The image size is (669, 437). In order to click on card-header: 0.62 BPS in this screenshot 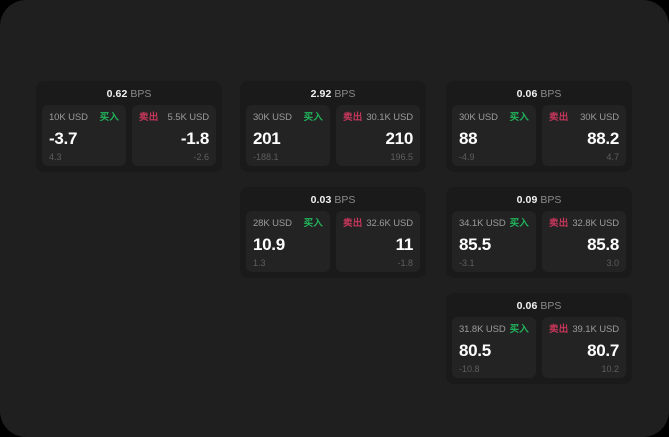, I will do `click(129, 93)`.